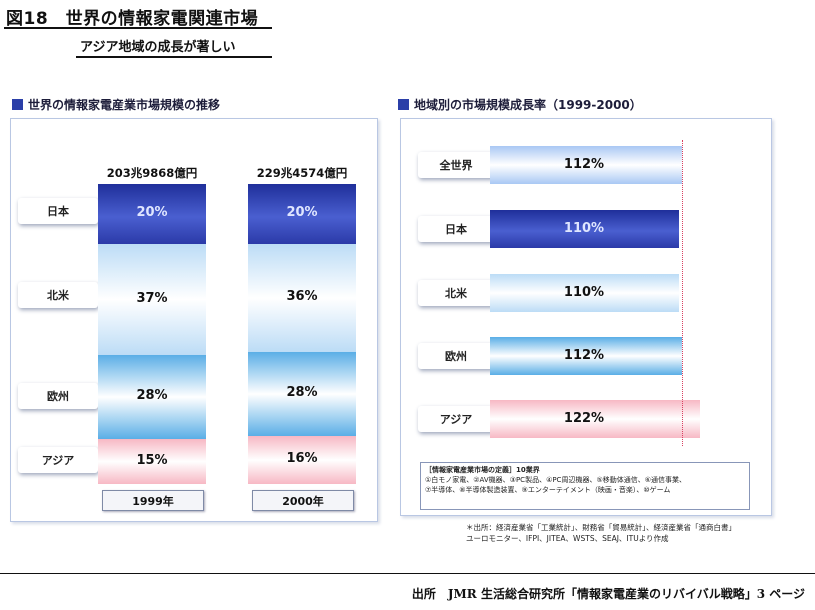 This screenshot has width=815, height=610. I want to click on title-underline, so click(138, 28).